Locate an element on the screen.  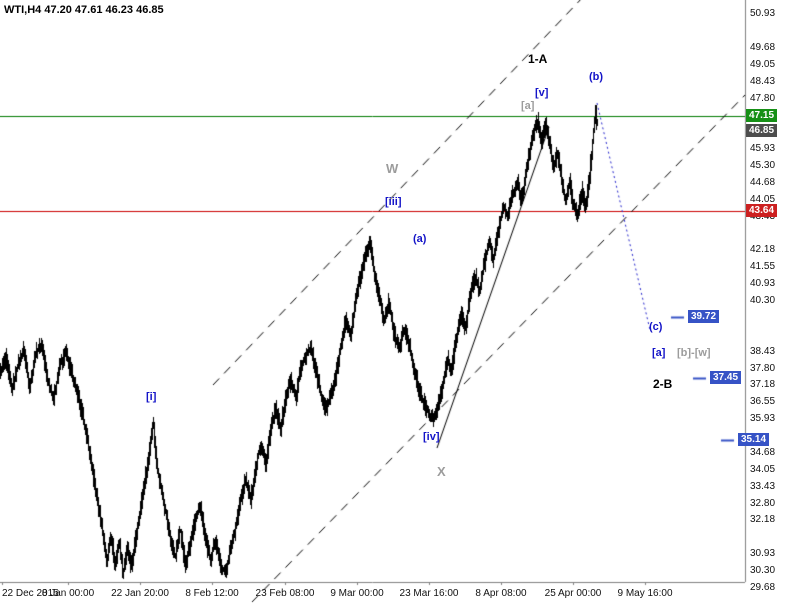
wave-label: W is located at coordinates (392, 168).